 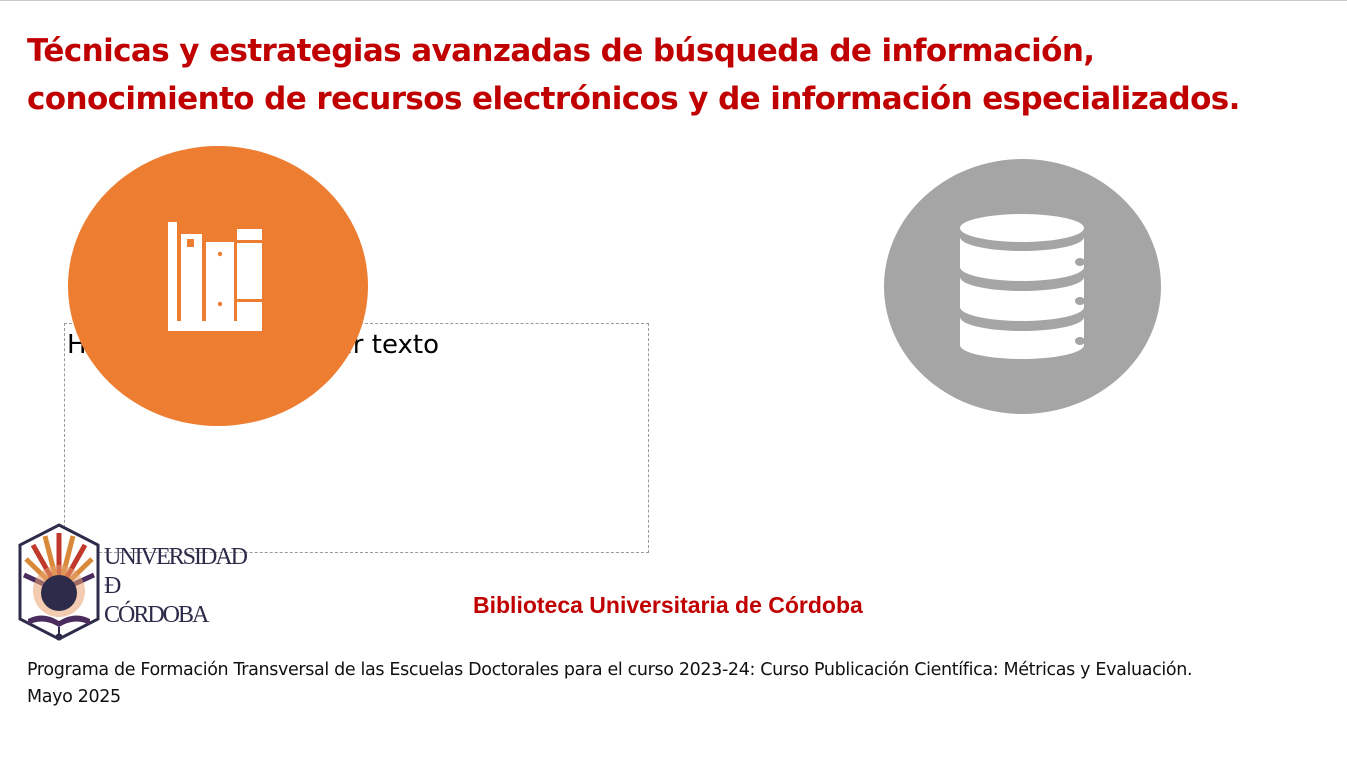 I want to click on university-logo-text: UNIVERSIDAD Ð CÓRDOBA, so click(x=176, y=586).